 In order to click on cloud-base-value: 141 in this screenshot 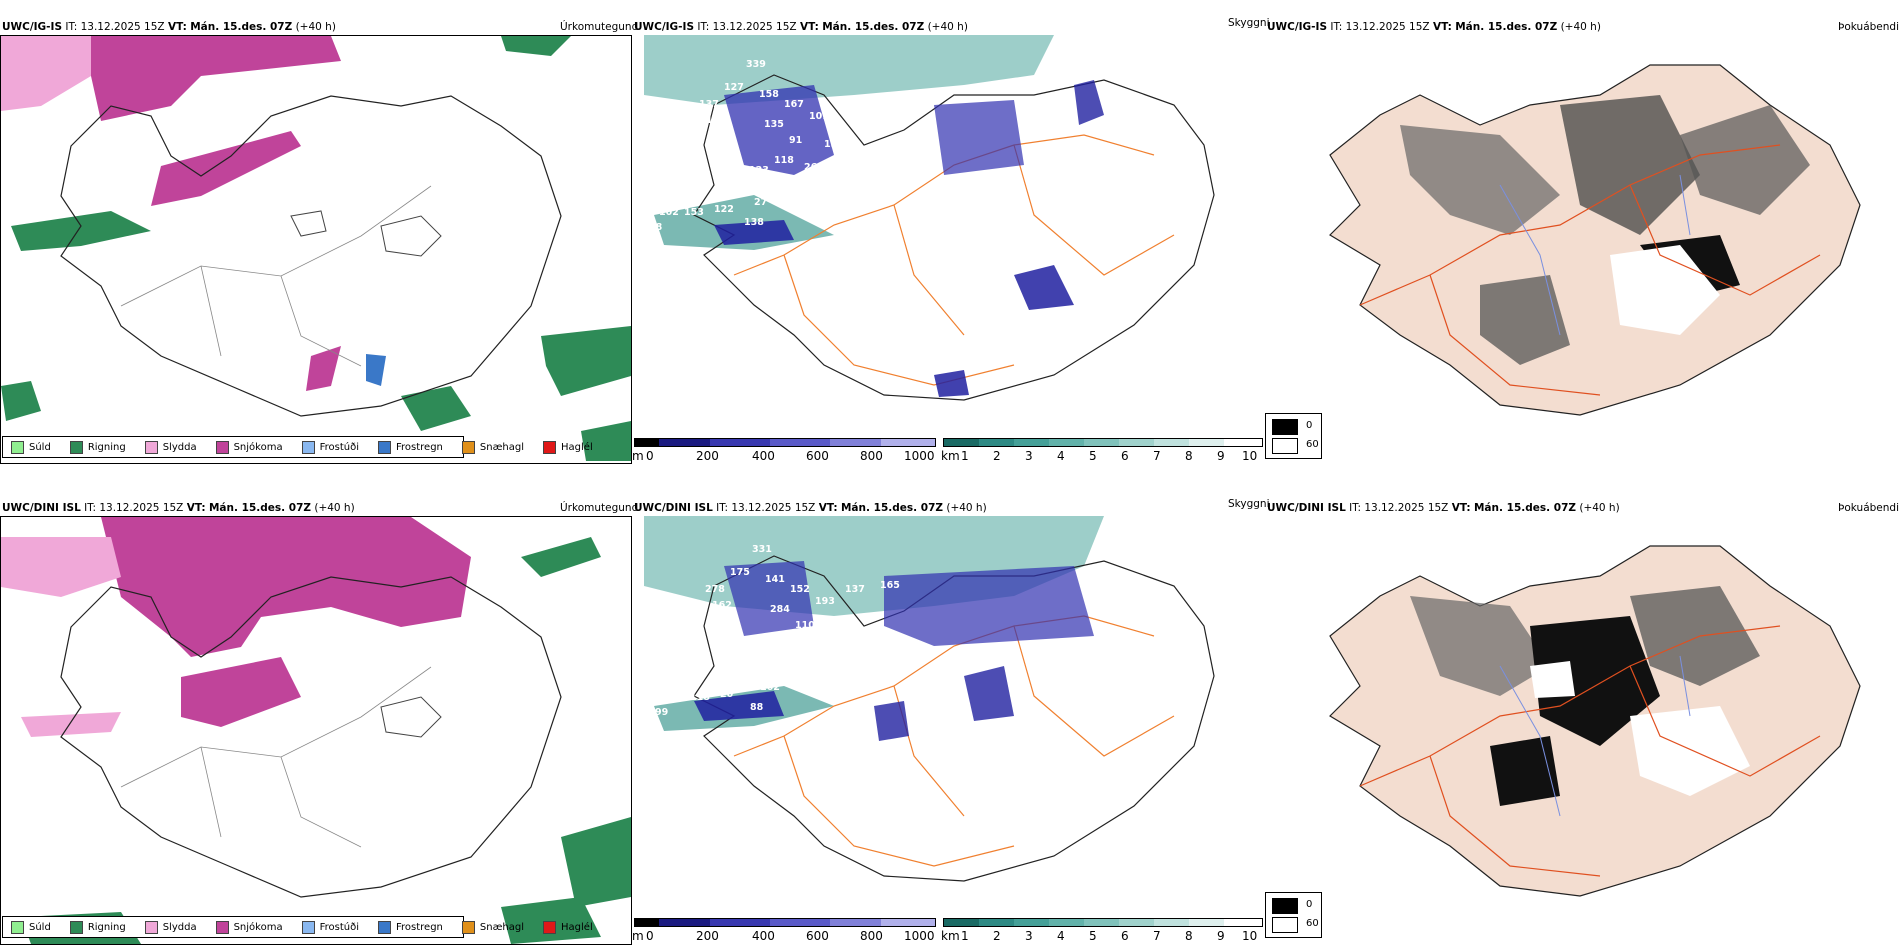, I will do `click(775, 579)`.